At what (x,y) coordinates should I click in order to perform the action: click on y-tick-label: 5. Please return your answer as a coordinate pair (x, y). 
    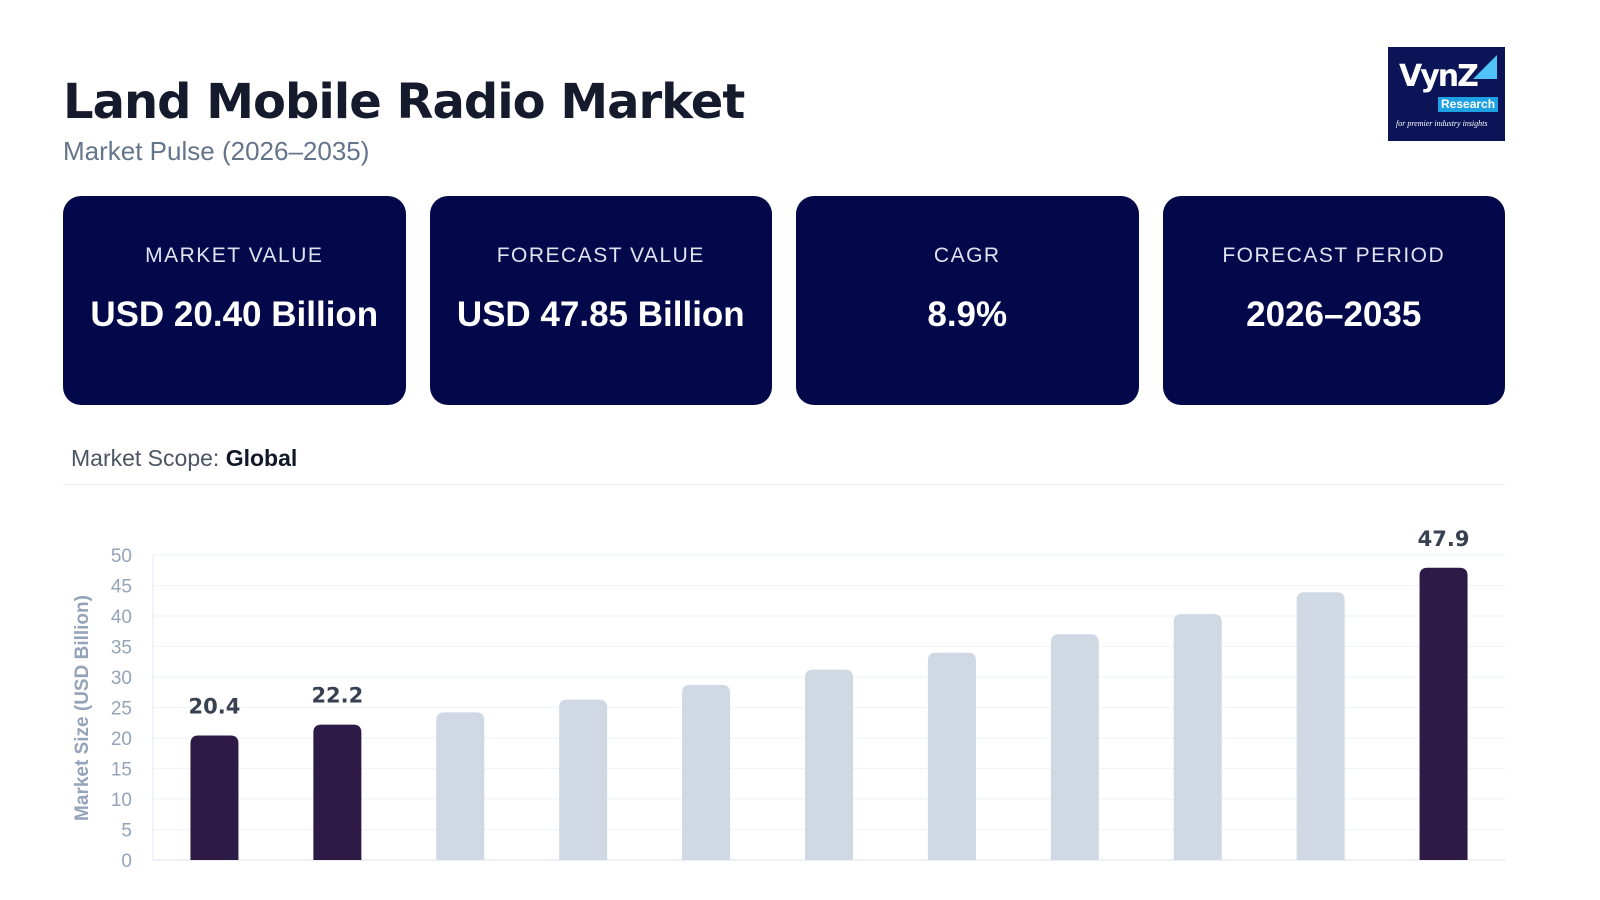
    Looking at the image, I should click on (126, 831).